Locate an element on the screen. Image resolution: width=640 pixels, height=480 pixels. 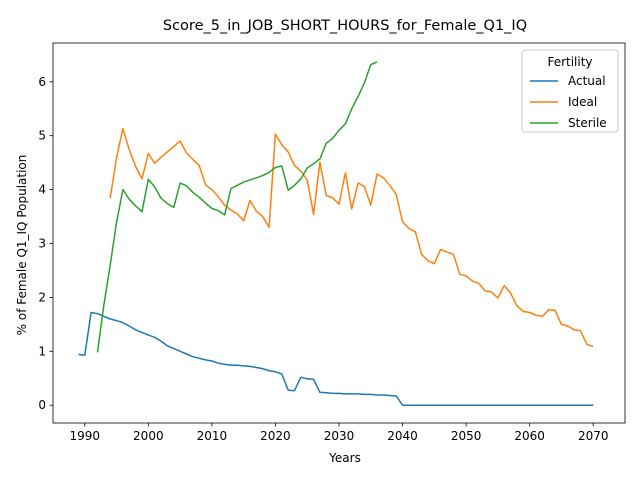
legend-box is located at coordinates (570, 91).